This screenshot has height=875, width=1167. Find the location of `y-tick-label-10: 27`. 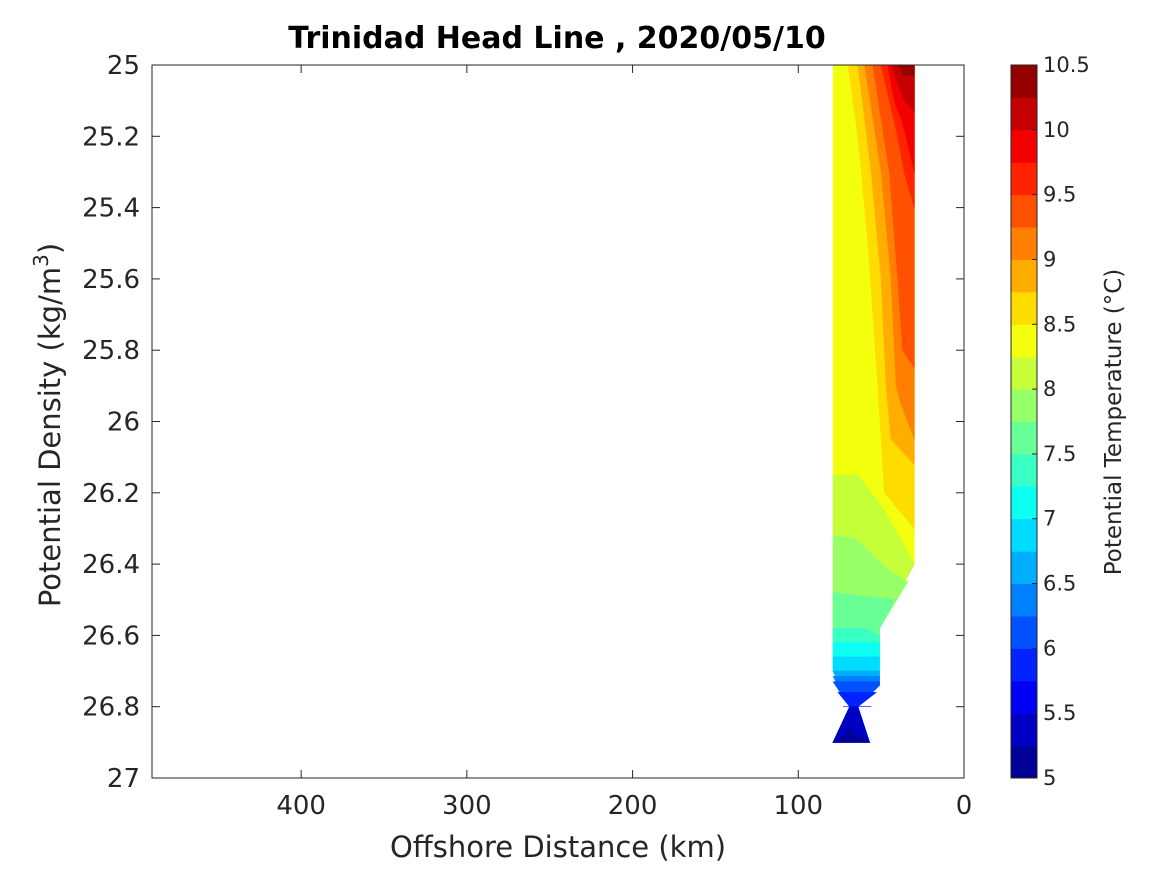

y-tick-label-10: 27 is located at coordinates (123, 779).